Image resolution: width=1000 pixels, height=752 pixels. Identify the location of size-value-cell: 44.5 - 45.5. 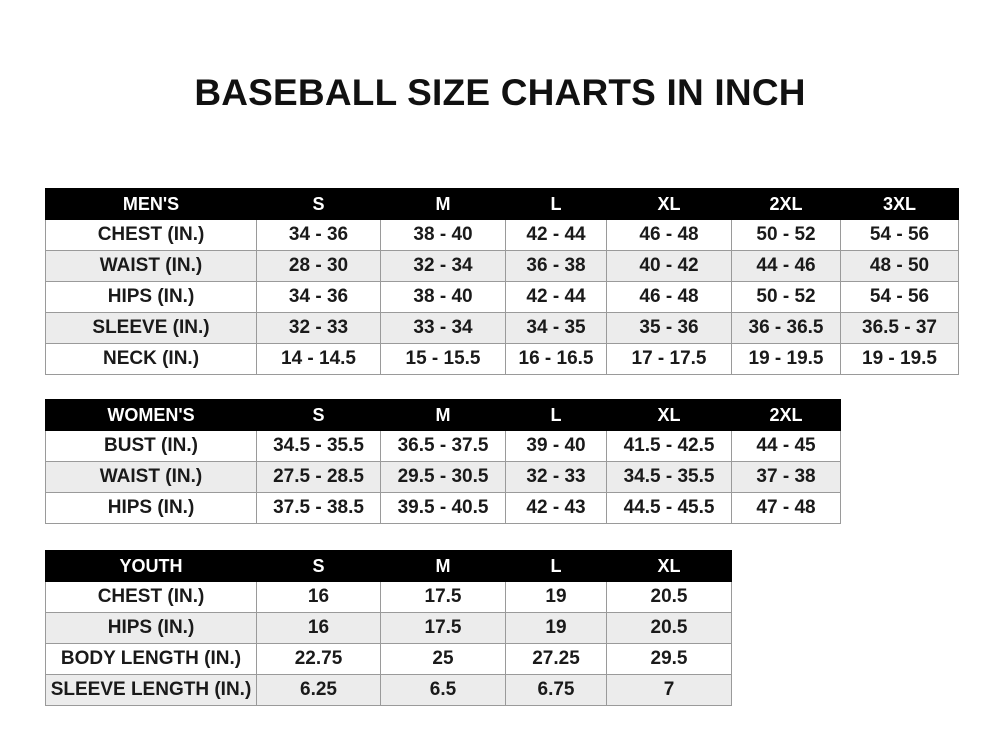
(669, 508).